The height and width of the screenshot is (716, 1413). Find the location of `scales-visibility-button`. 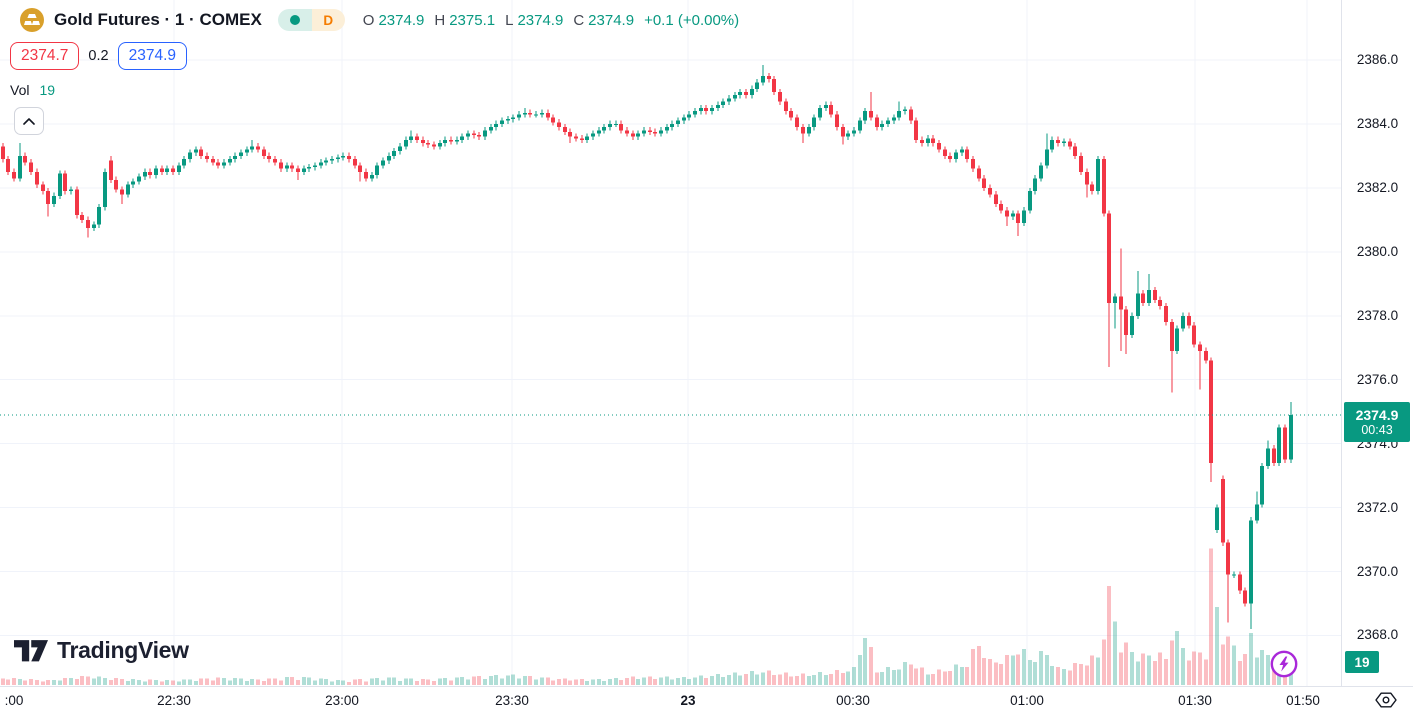

scales-visibility-button is located at coordinates (1386, 700).